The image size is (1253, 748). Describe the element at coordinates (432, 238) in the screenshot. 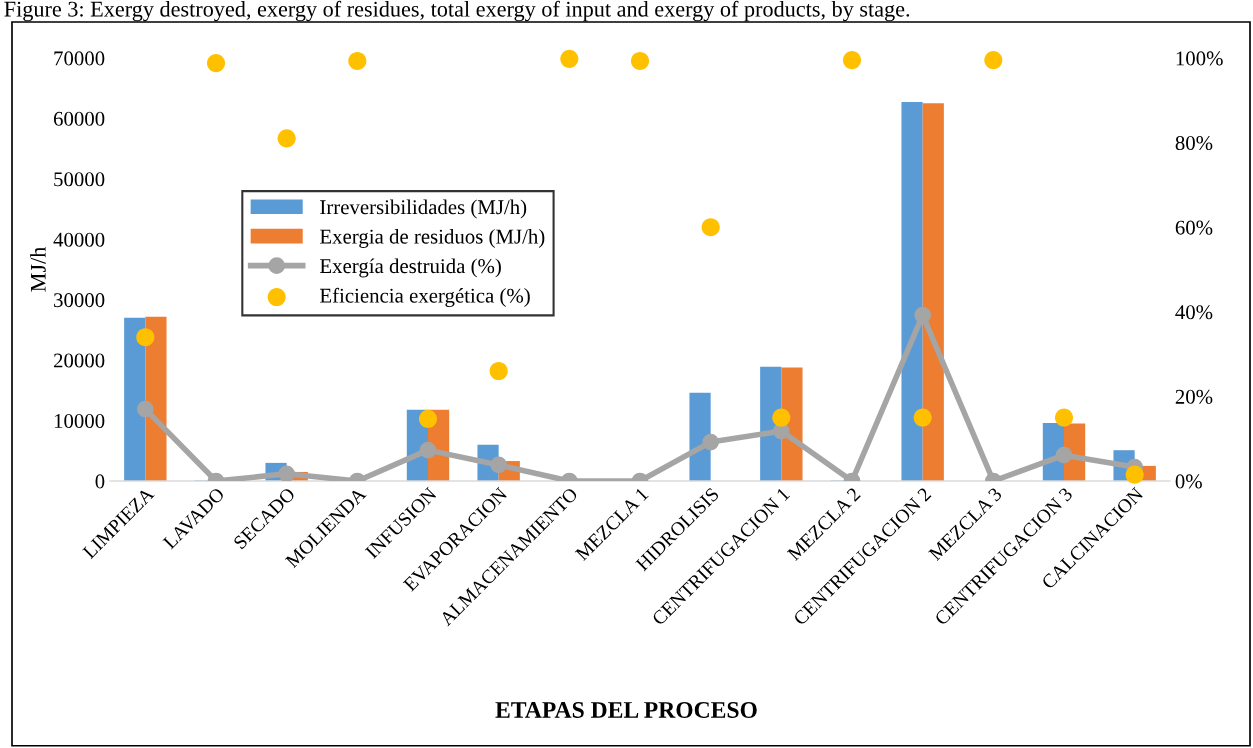

I see `legend-label: Exergia de residuos (MJ/h)` at that location.